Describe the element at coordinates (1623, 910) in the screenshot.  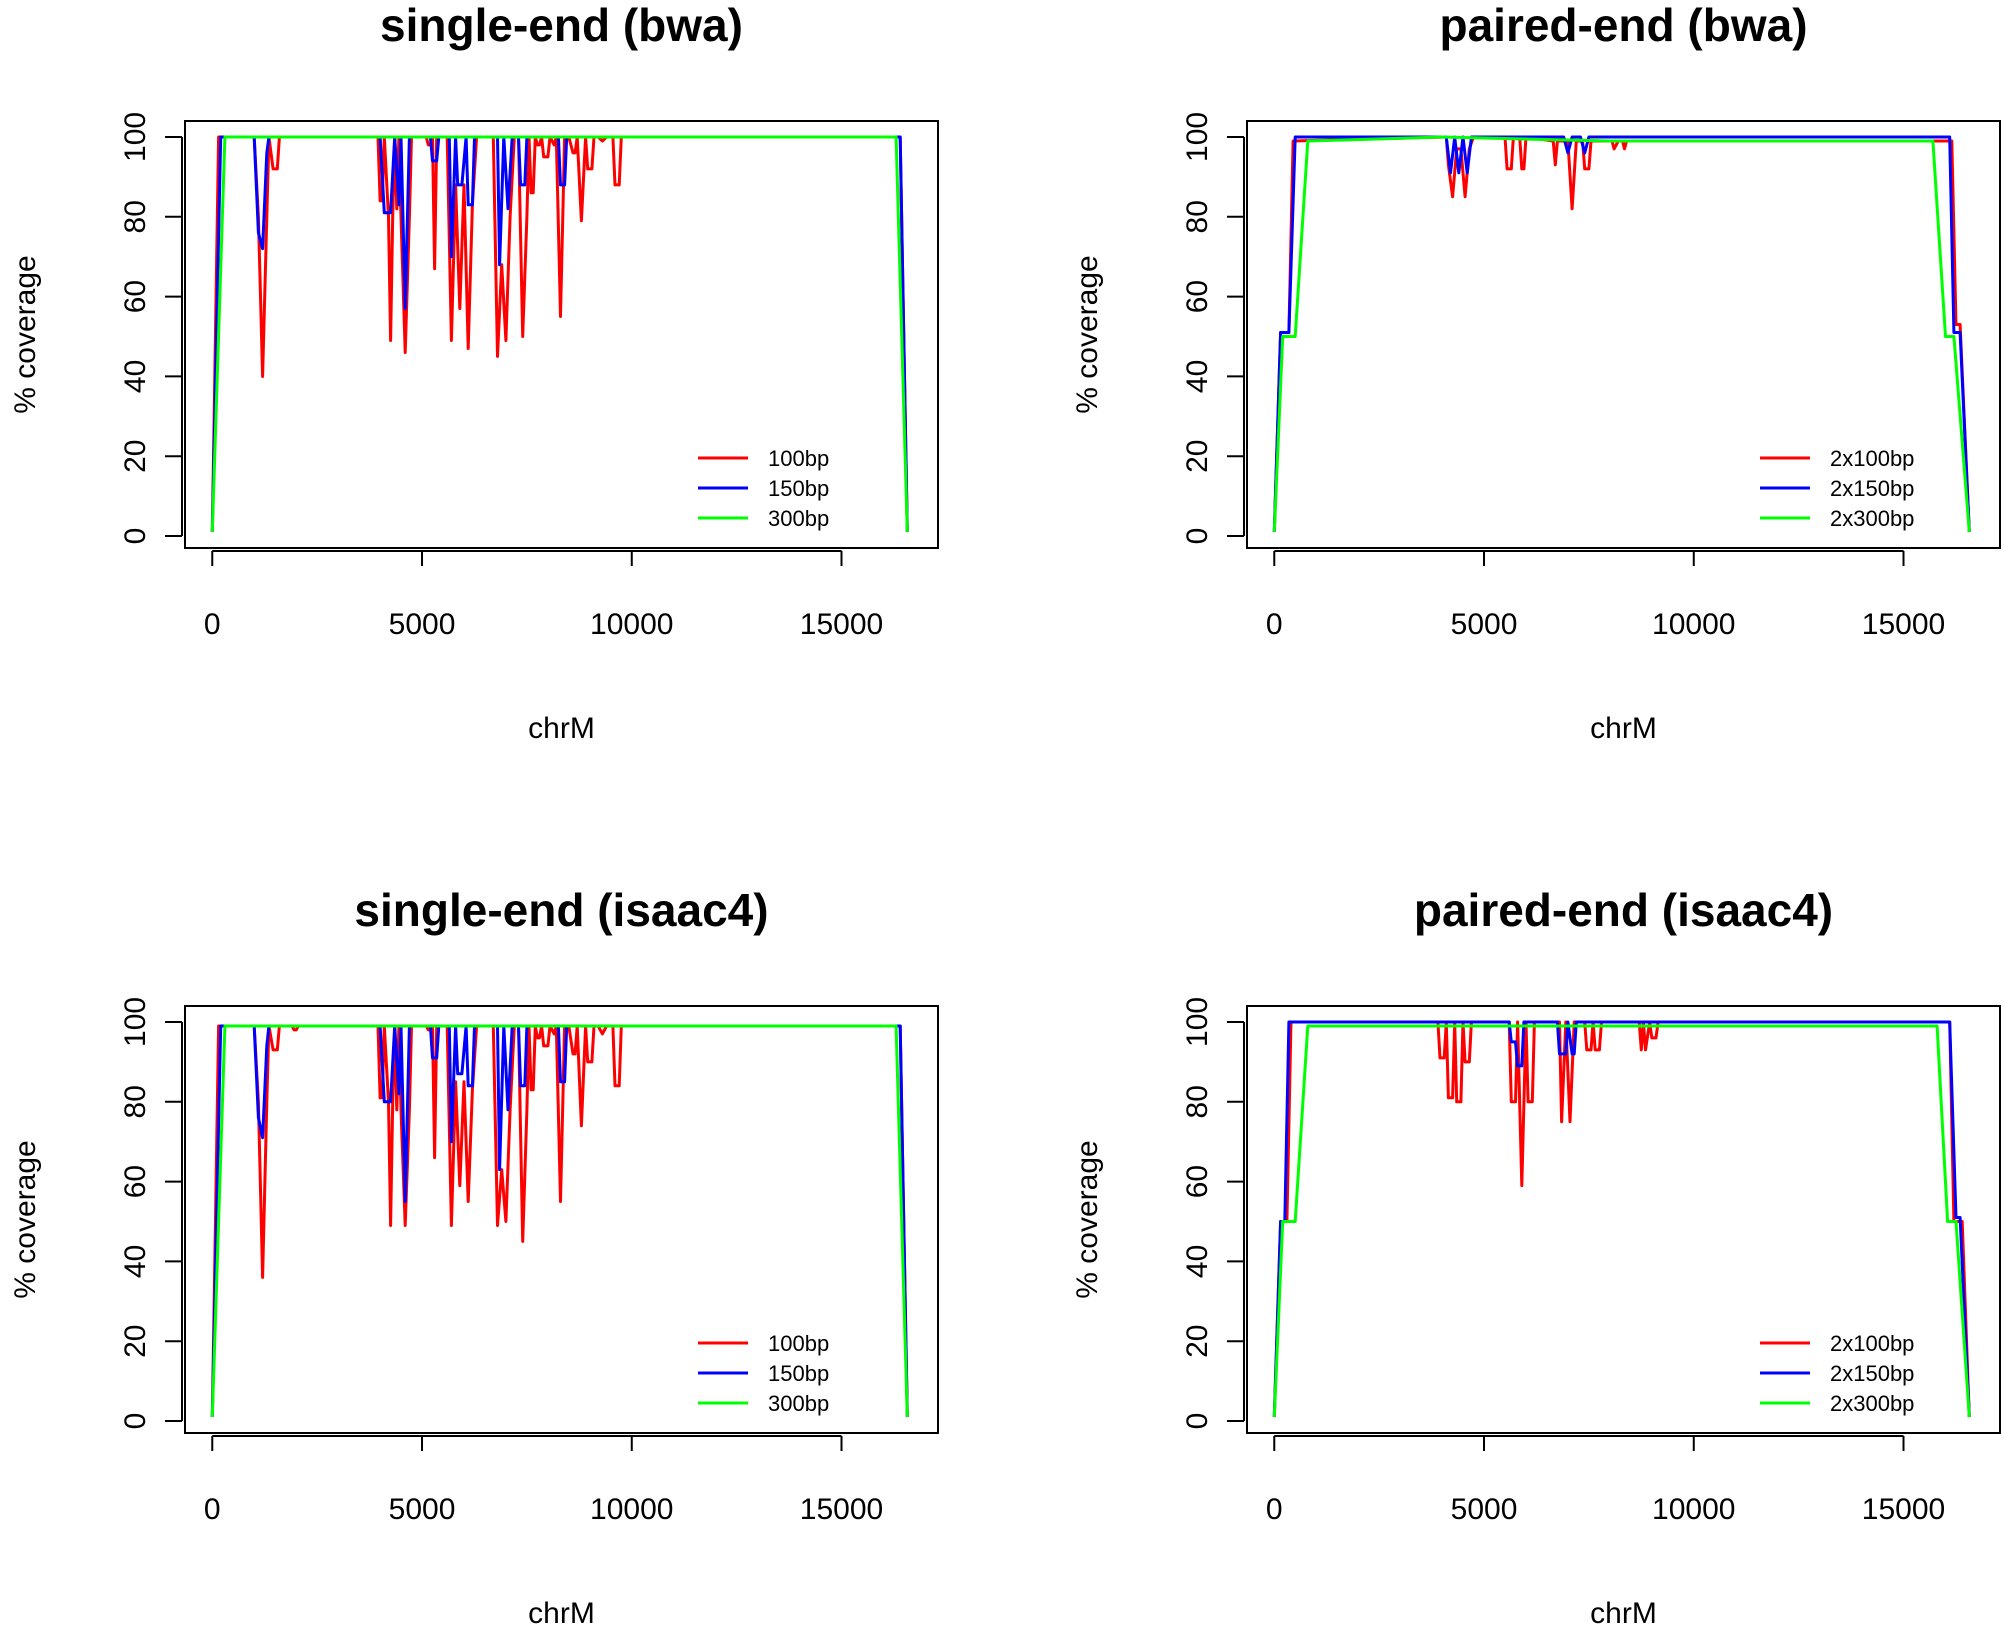
I see `chart-title: paired-end (isaac4)` at that location.